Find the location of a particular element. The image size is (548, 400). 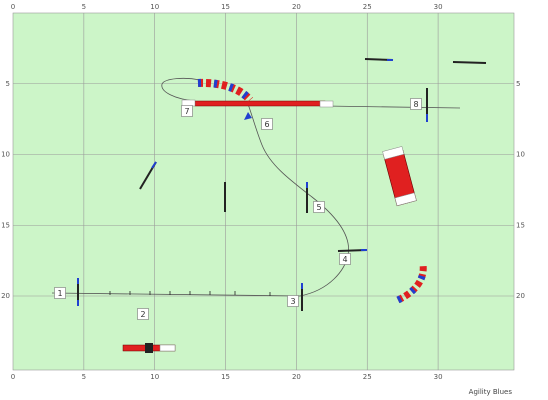

jump is located at coordinates (469, 62).